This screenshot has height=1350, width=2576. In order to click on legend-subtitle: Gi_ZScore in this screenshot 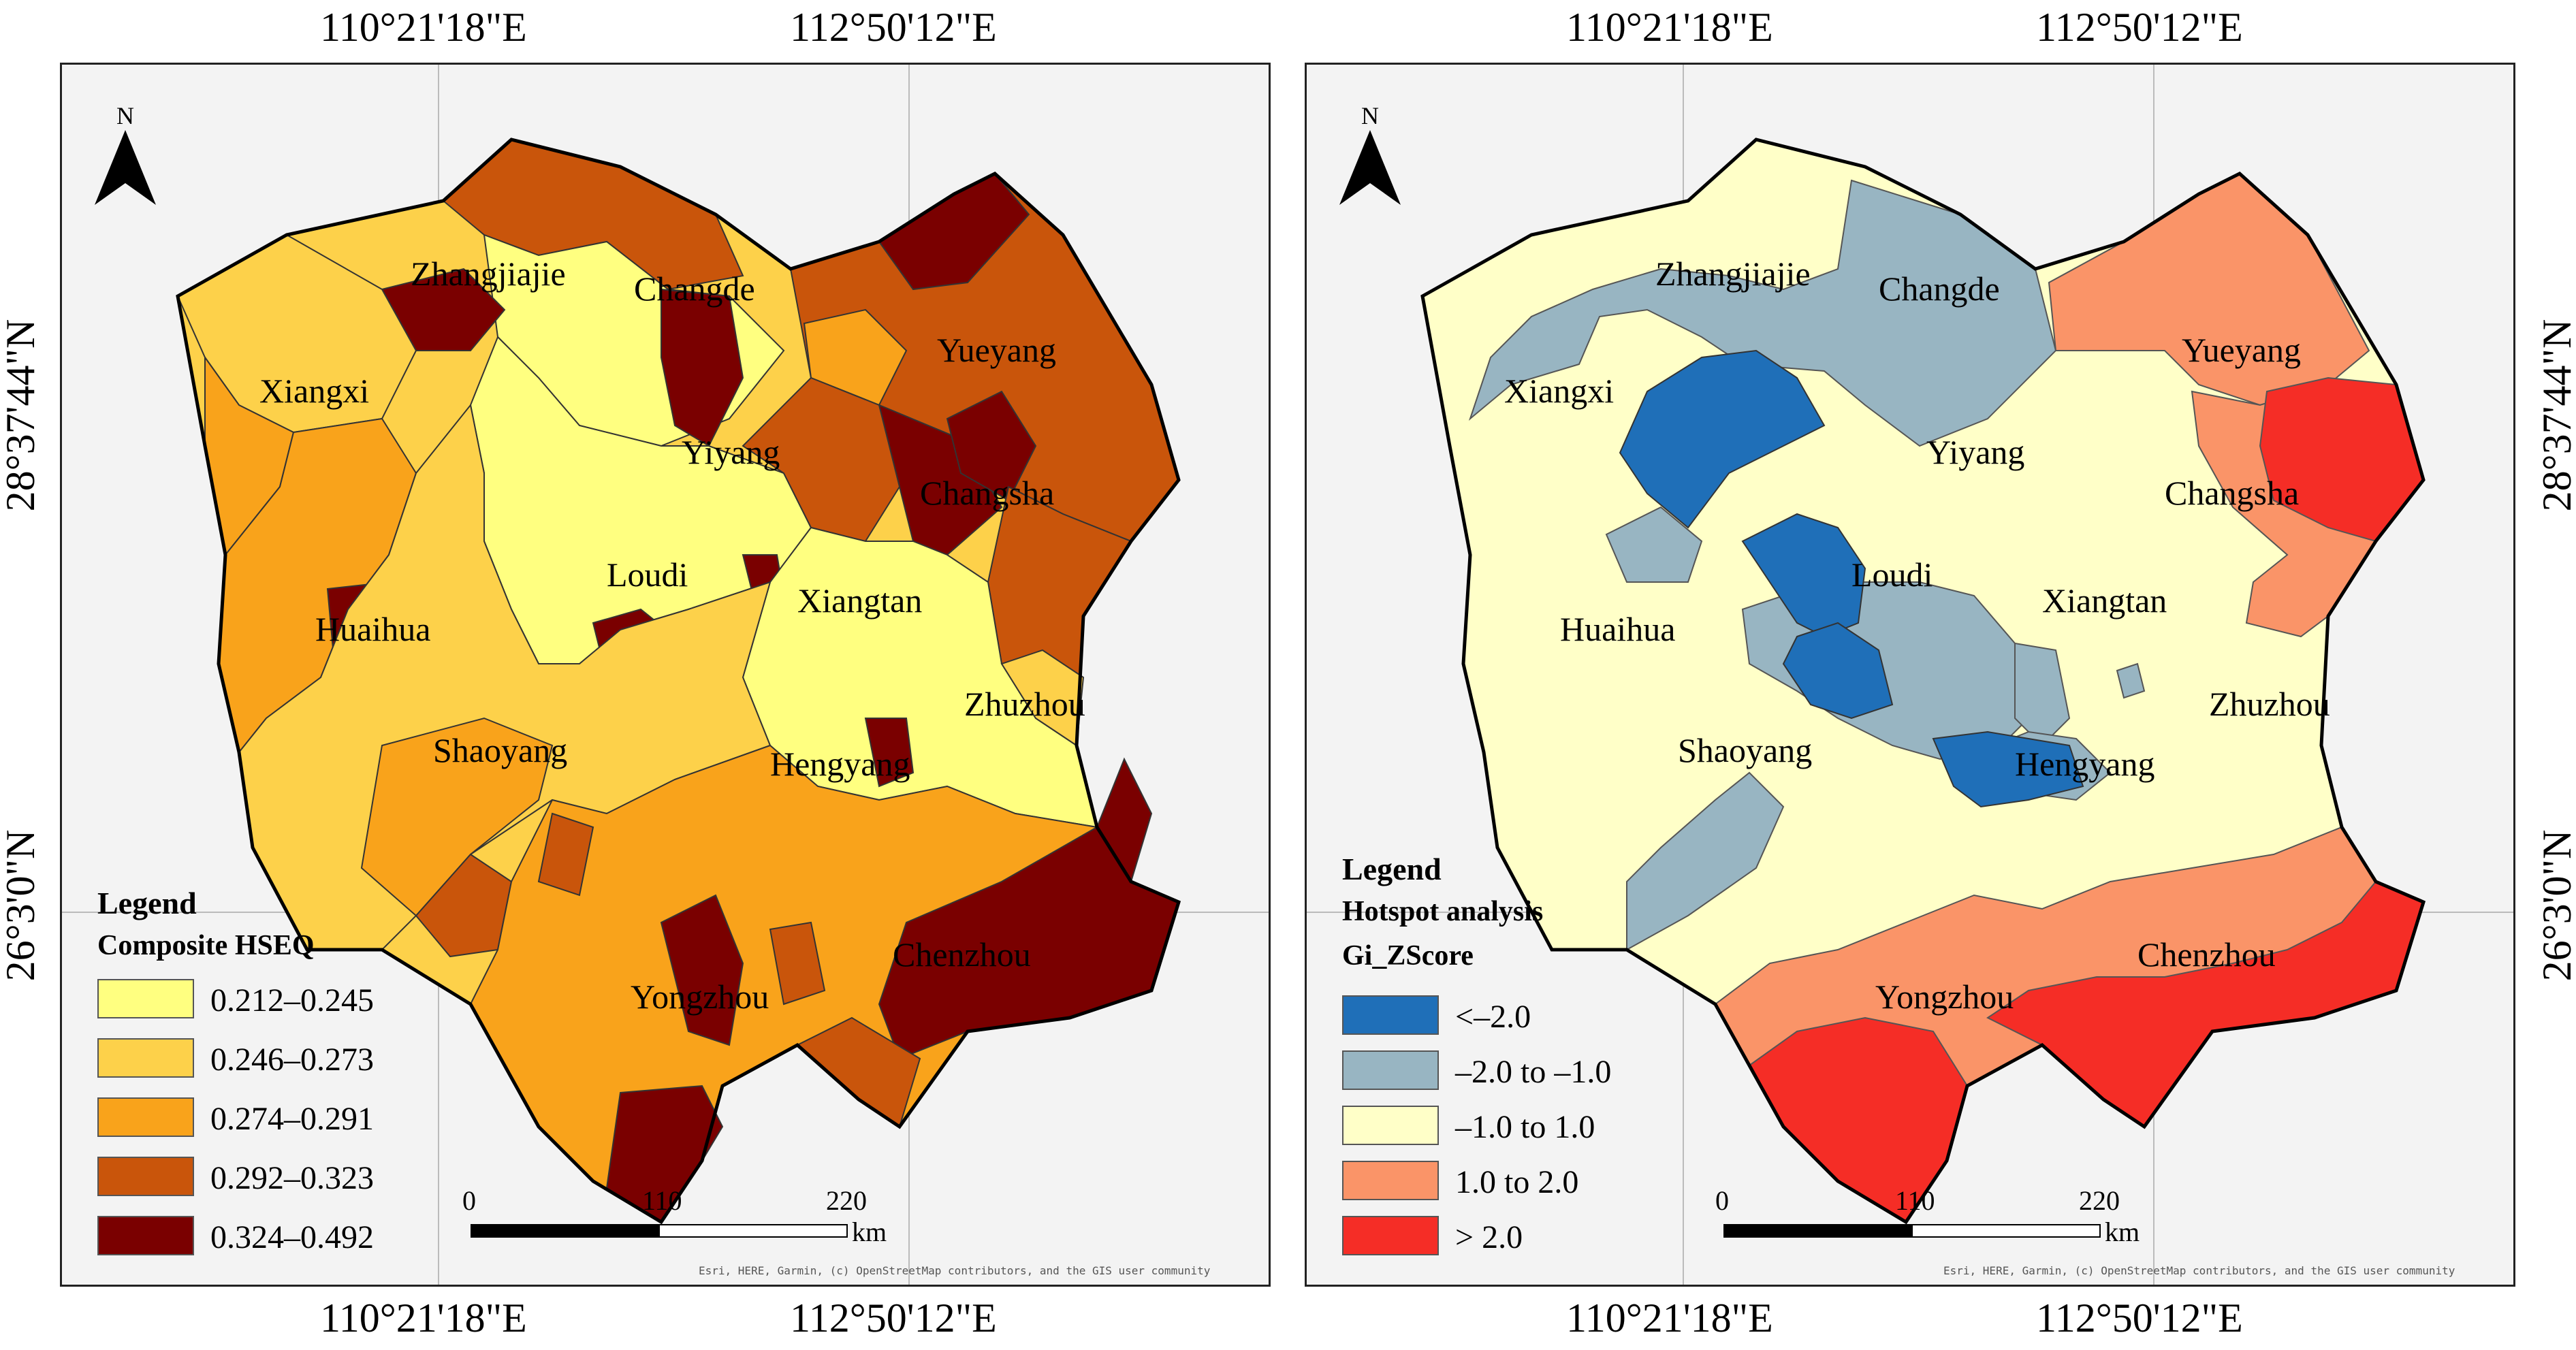, I will do `click(1408, 955)`.